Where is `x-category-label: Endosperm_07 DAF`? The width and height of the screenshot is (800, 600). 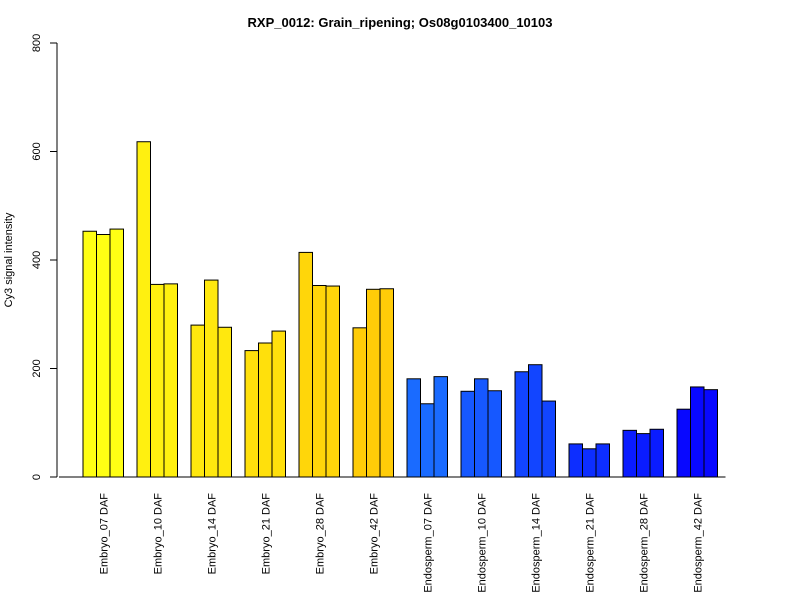
x-category-label: Endosperm_07 DAF is located at coordinates (428, 543).